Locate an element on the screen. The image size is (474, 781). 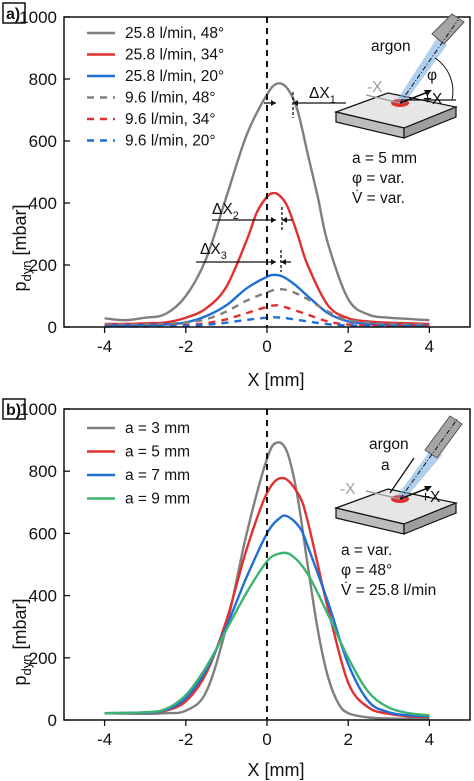
inset-a-minus-x: -X is located at coordinates (375, 87).